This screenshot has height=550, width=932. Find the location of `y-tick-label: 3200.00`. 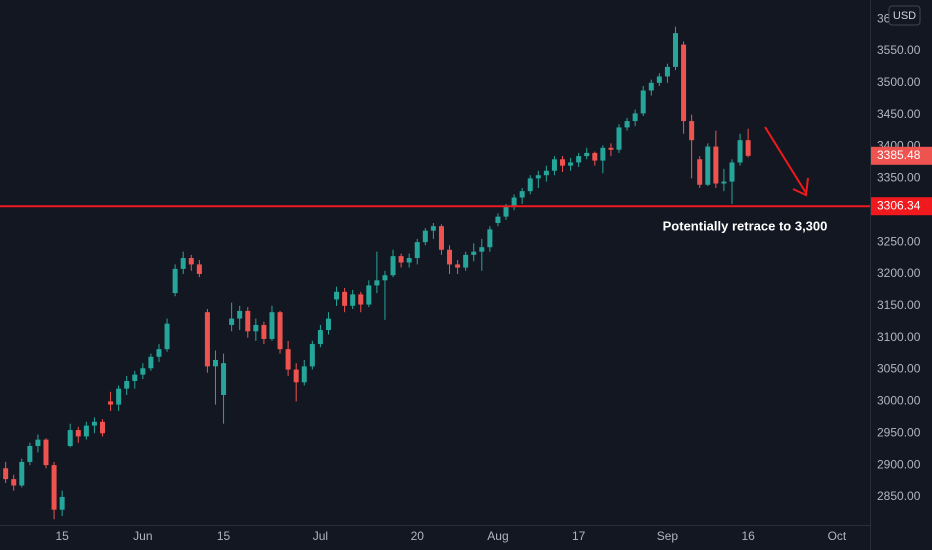

y-tick-label: 3200.00 is located at coordinates (899, 273).